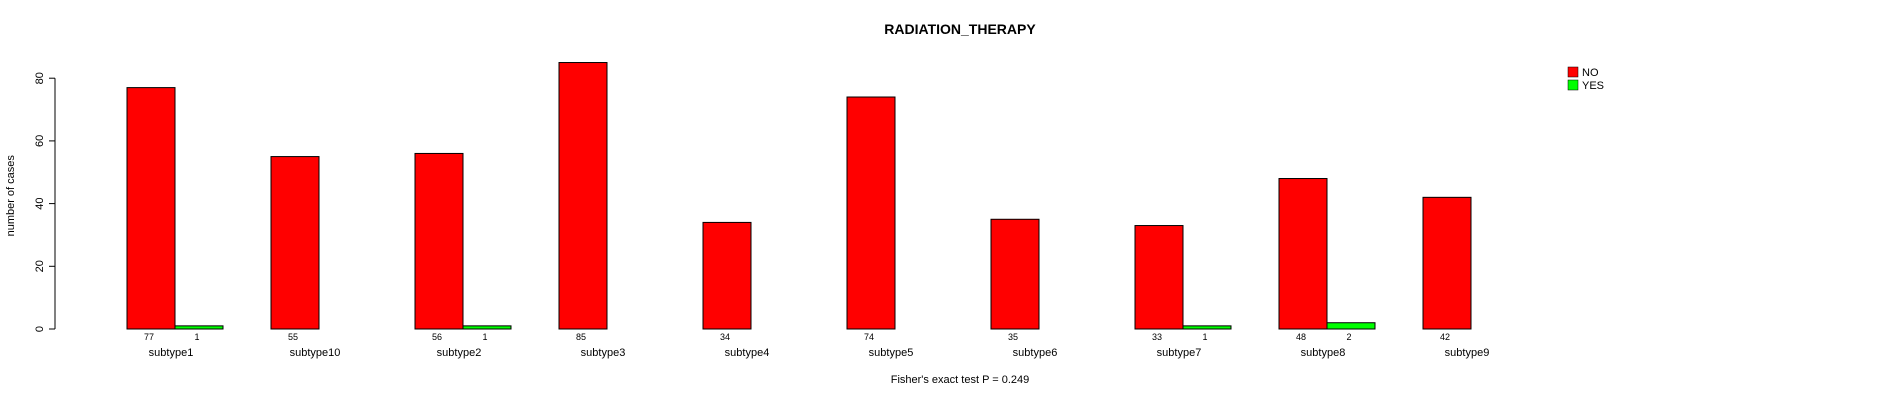  What do you see at coordinates (171, 353) in the screenshot?
I see `category-label-subtype1: subtype1` at bounding box center [171, 353].